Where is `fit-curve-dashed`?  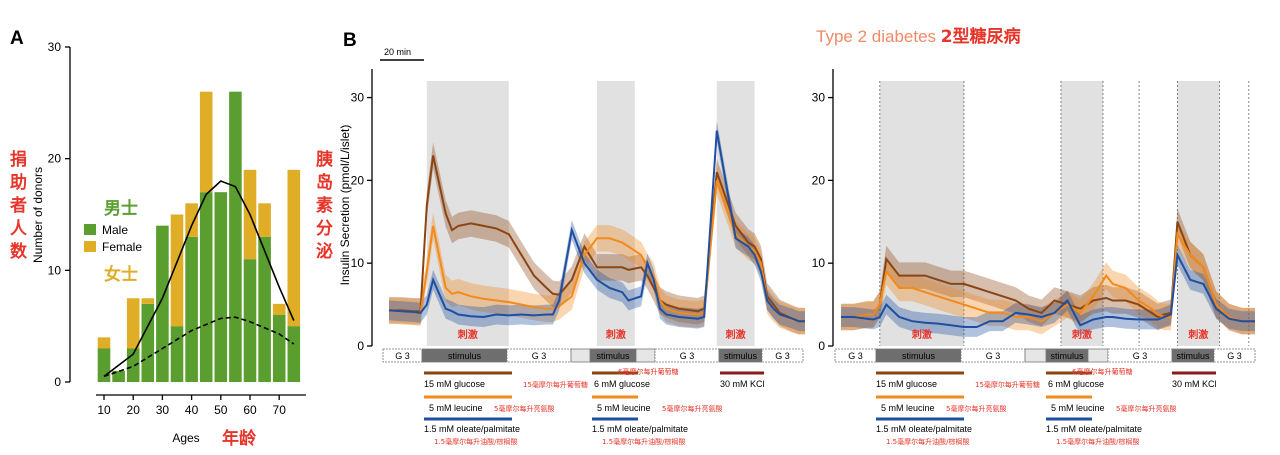
fit-curve-dashed is located at coordinates (199, 347).